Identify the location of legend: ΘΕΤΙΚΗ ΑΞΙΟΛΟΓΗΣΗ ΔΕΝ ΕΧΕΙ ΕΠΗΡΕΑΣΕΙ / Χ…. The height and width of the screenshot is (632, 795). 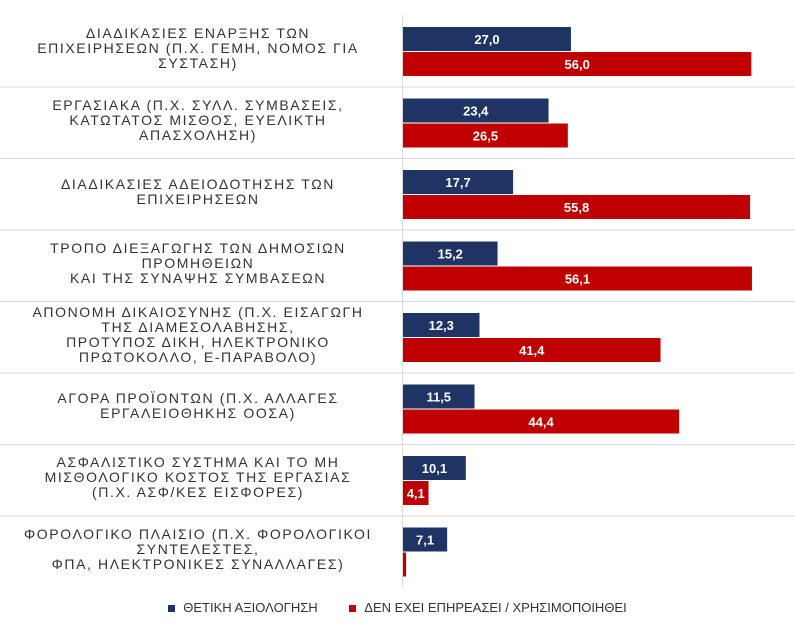
(397, 607).